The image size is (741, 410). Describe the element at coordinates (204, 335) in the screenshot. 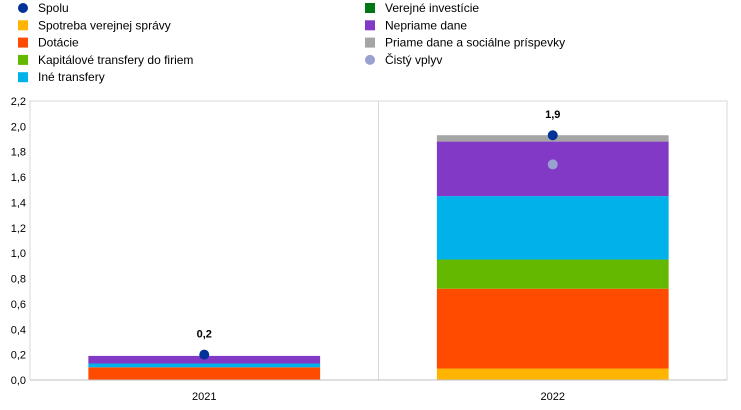

I see `data-label-total-2021: 0,2` at that location.